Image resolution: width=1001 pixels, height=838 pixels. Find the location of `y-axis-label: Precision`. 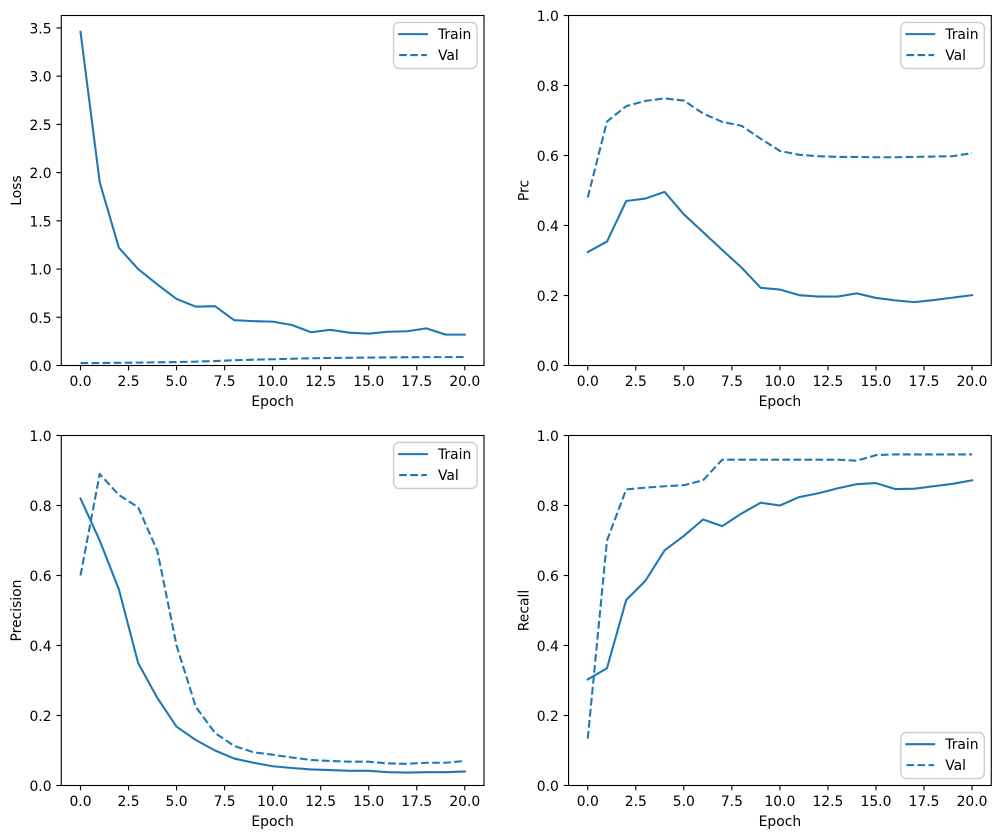

y-axis-label: Precision is located at coordinates (17, 611).